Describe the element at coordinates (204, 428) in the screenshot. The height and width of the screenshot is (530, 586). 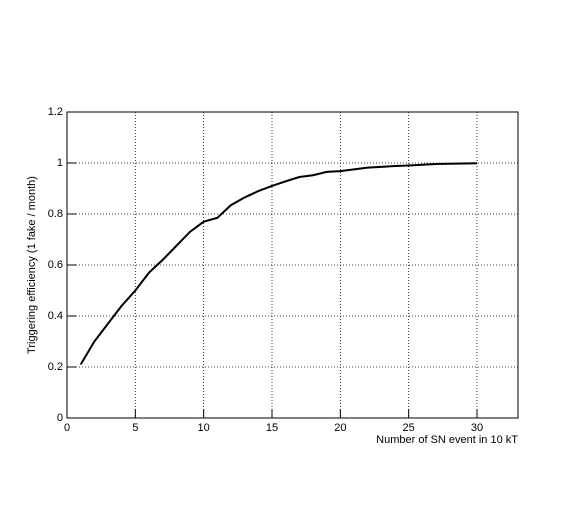
I see `x-tick-label: 10` at that location.